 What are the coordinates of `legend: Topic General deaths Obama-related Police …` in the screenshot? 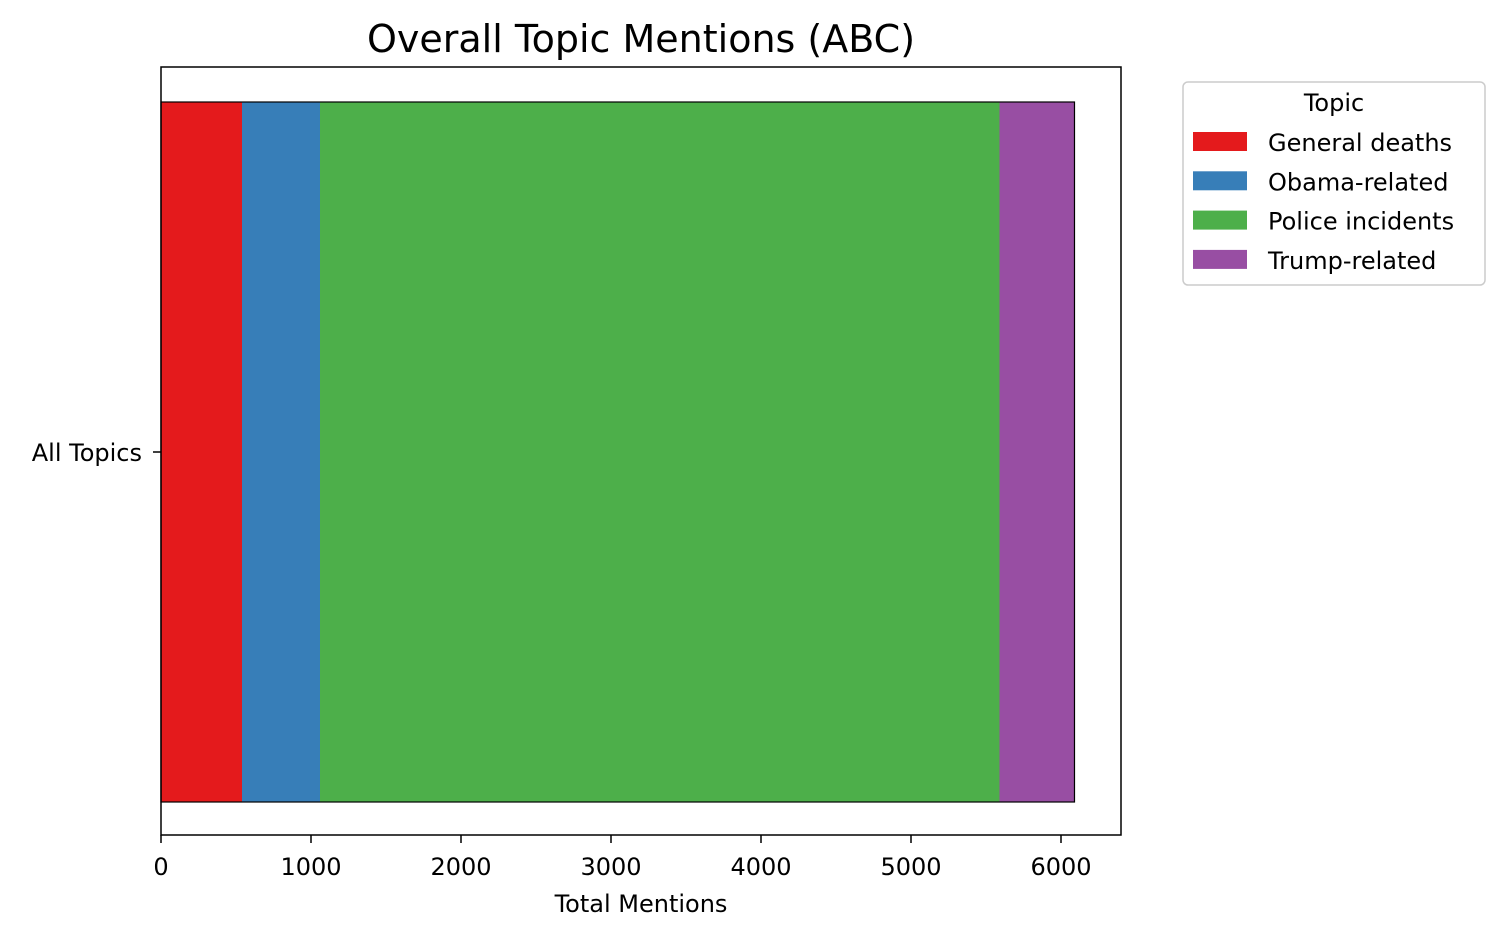 It's located at (1334, 183).